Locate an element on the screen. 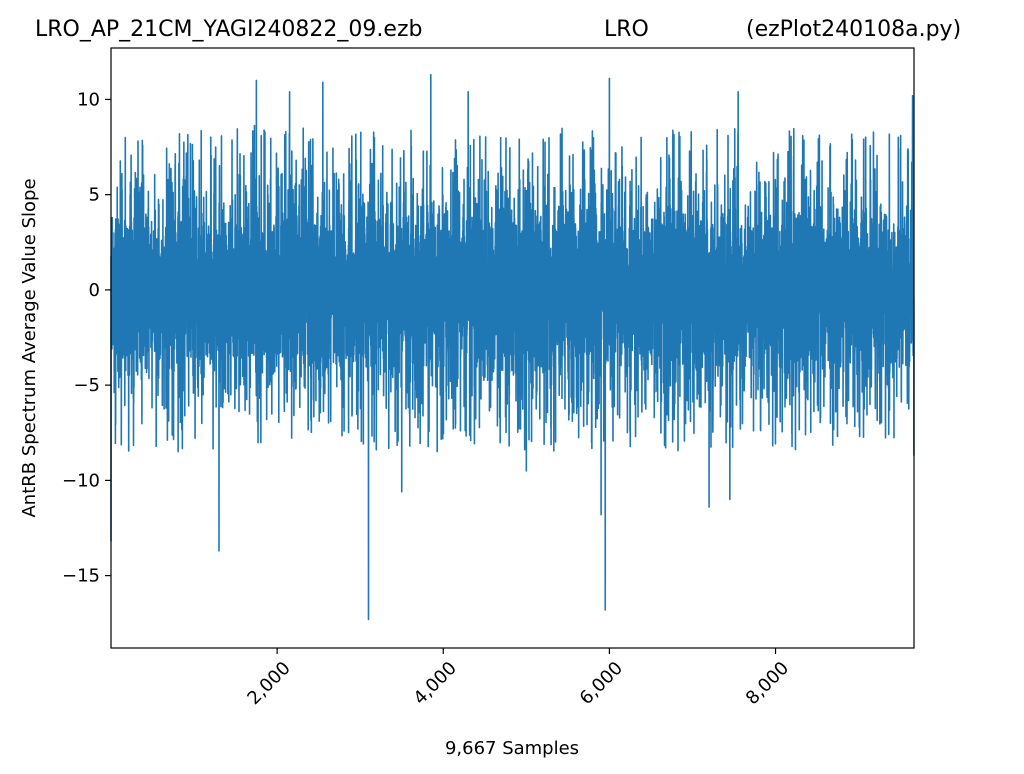 This screenshot has height=774, width=1024. y-tick-label: 5 is located at coordinates (94, 195).